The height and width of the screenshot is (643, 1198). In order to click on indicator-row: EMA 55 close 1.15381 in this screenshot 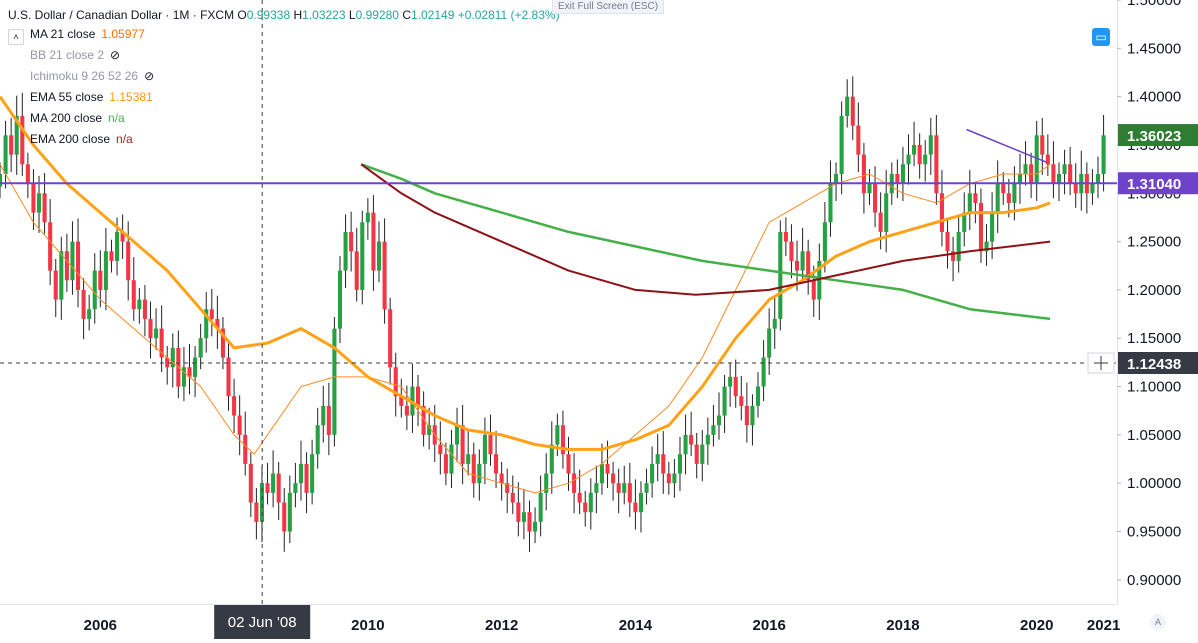, I will do `click(284, 97)`.